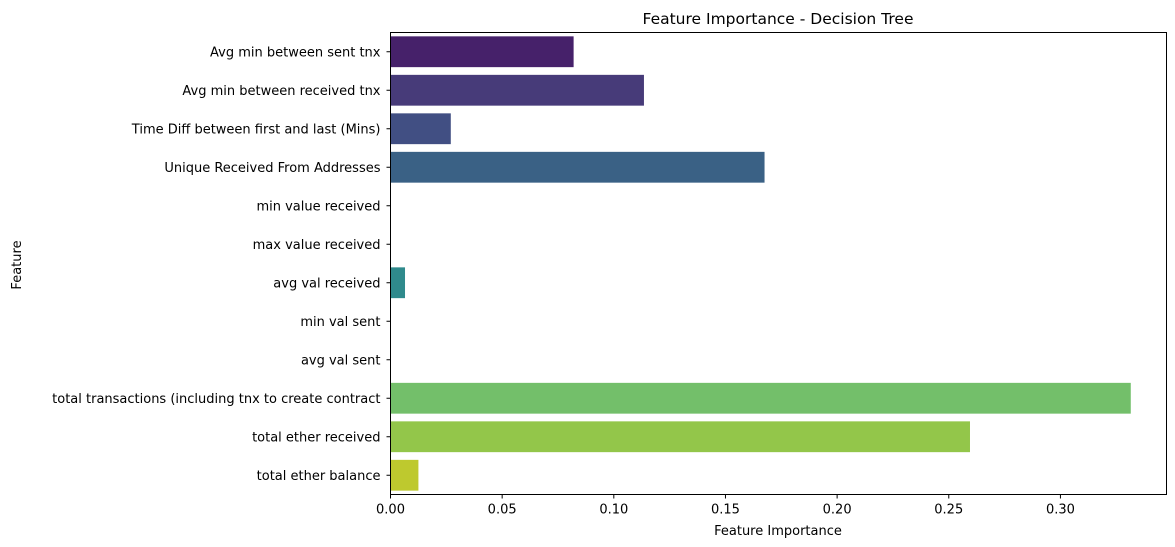 Image resolution: width=1175 pixels, height=547 pixels. What do you see at coordinates (256, 129) in the screenshot?
I see `y-tick-label: Time Diff between first and last (Mins)` at bounding box center [256, 129].